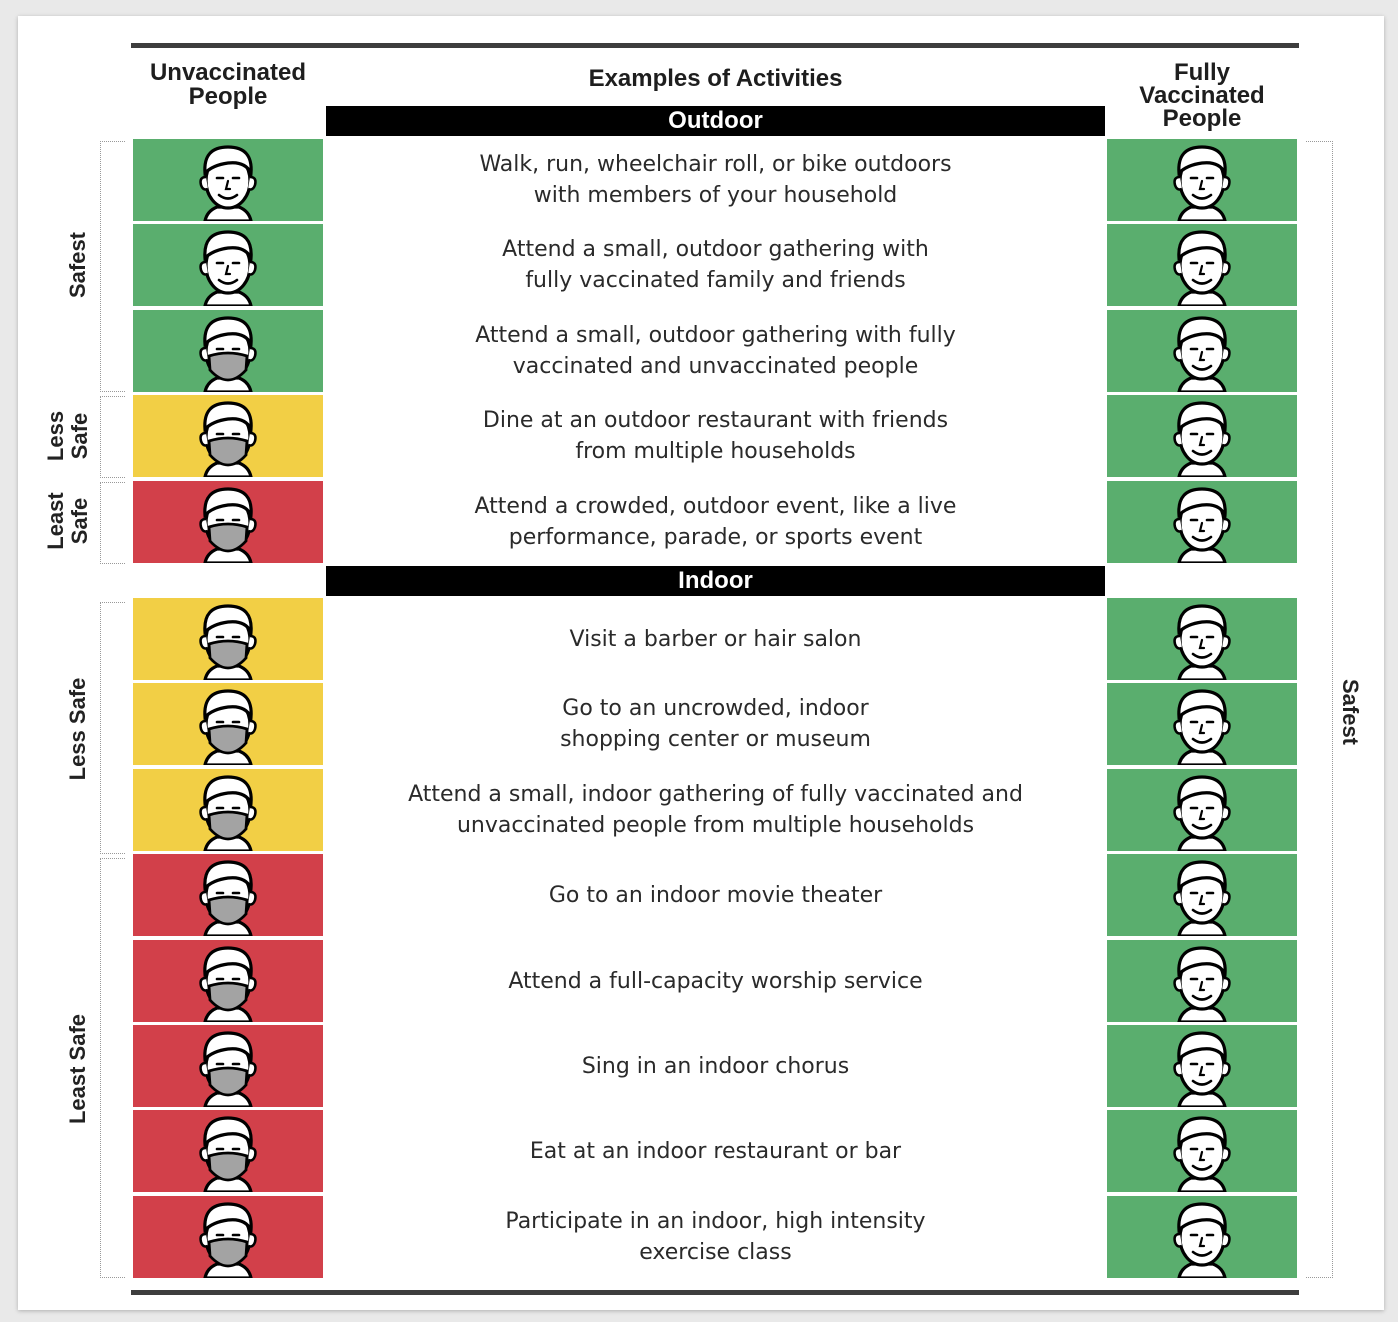 The width and height of the screenshot is (1398, 1322). What do you see at coordinates (112, 523) in the screenshot?
I see `bracket-left-least-safe-outdoor` at bounding box center [112, 523].